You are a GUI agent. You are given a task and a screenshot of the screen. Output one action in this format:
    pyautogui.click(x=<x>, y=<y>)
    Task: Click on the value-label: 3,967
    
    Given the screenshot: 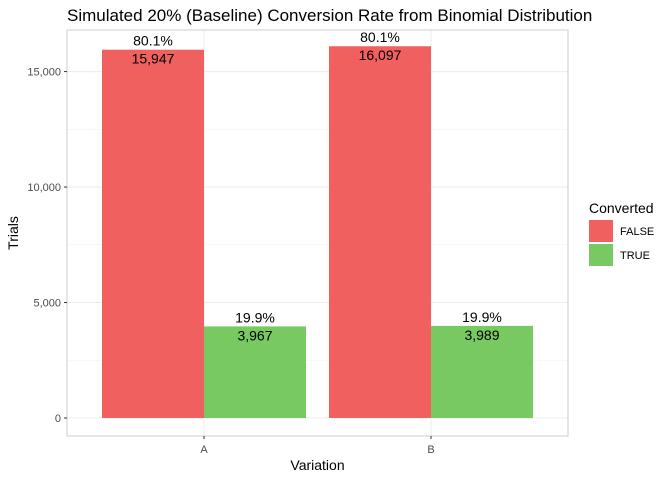 What is the action you would take?
    pyautogui.click(x=254, y=335)
    